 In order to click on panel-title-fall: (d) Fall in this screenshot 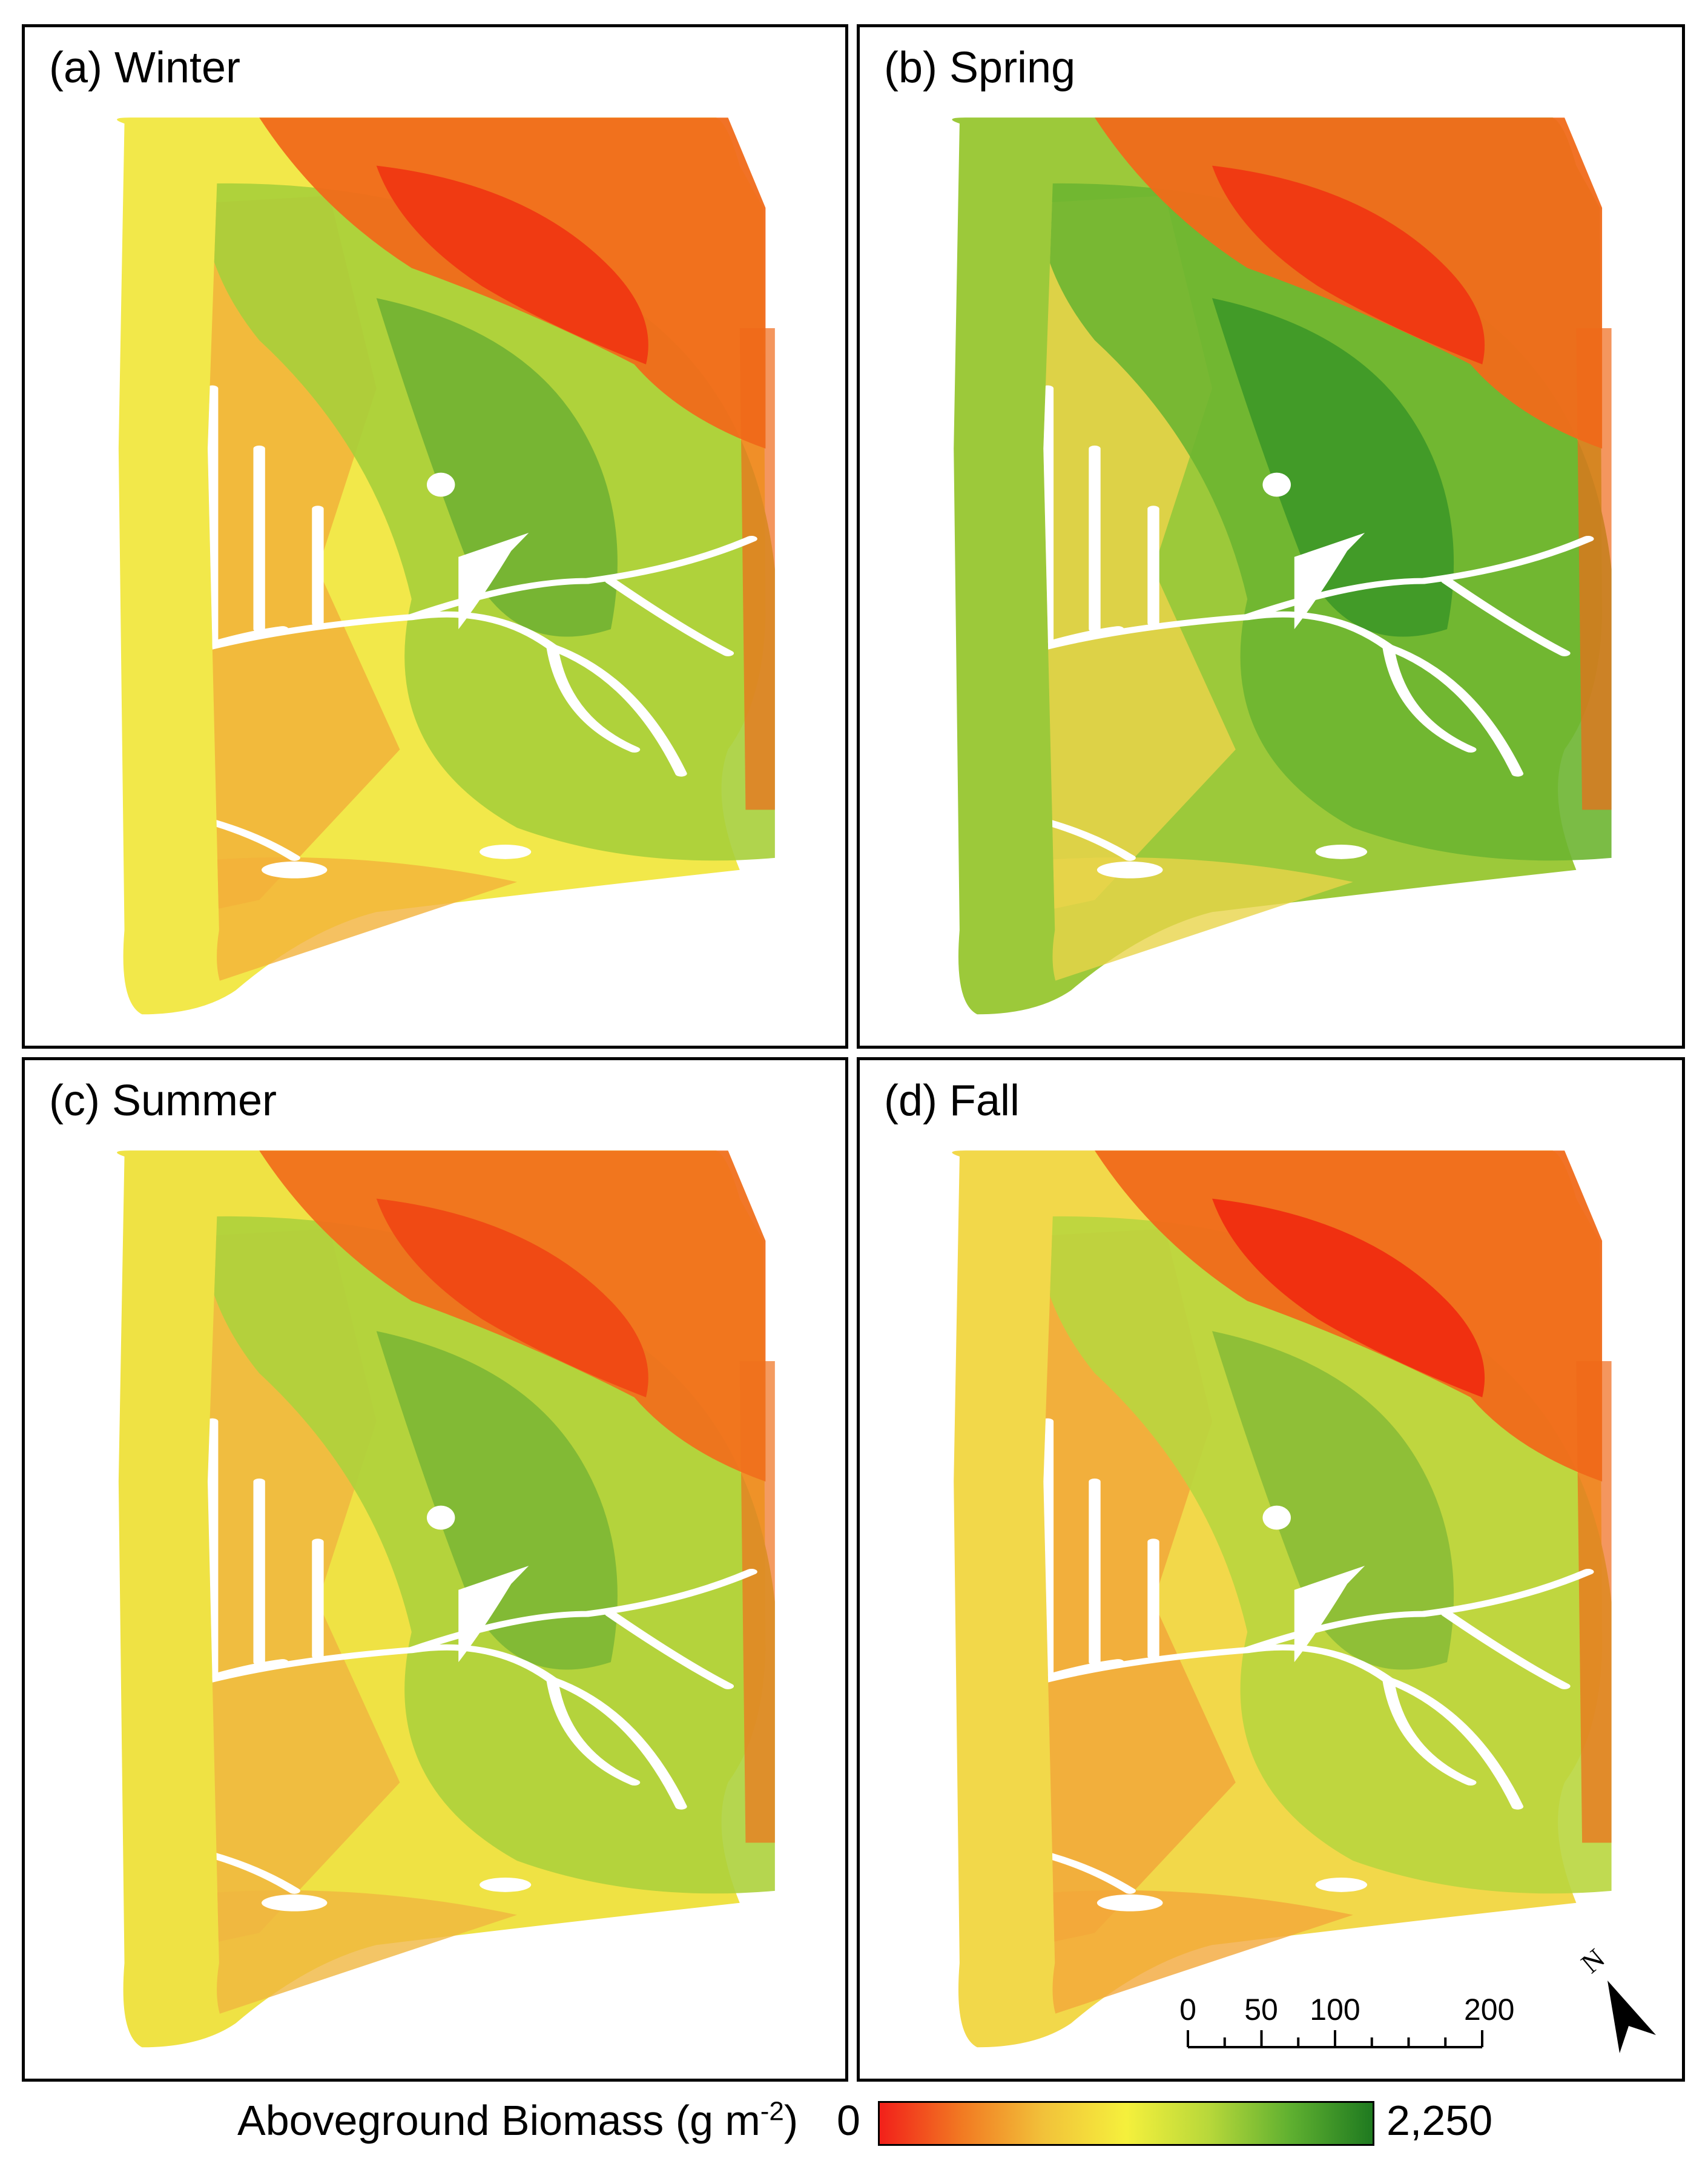, I will do `click(952, 1101)`.